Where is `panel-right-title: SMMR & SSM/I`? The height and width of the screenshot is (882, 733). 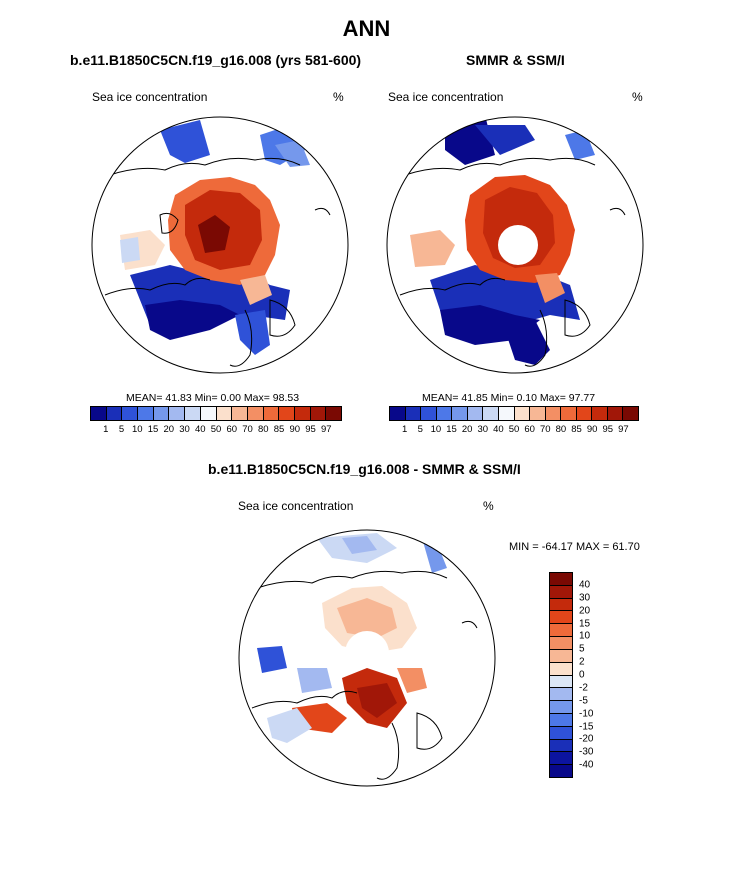
panel-right-title: SMMR & SSM/I is located at coordinates (515, 60).